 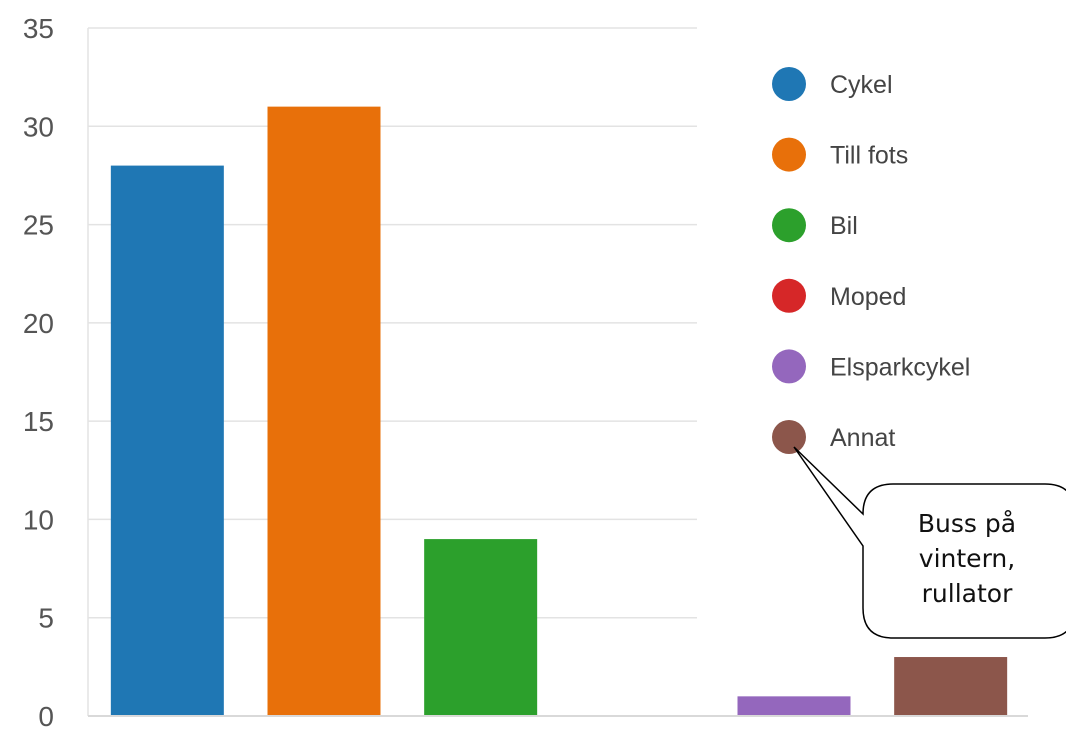 I want to click on y-tick-label: 10, so click(x=38, y=519).